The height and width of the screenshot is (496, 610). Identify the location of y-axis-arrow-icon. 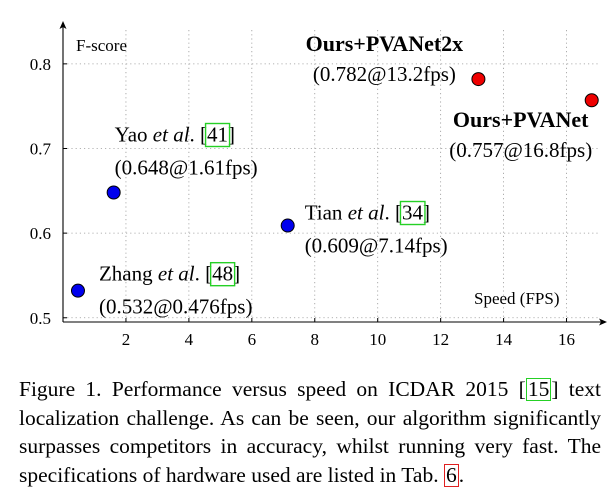
(63, 25).